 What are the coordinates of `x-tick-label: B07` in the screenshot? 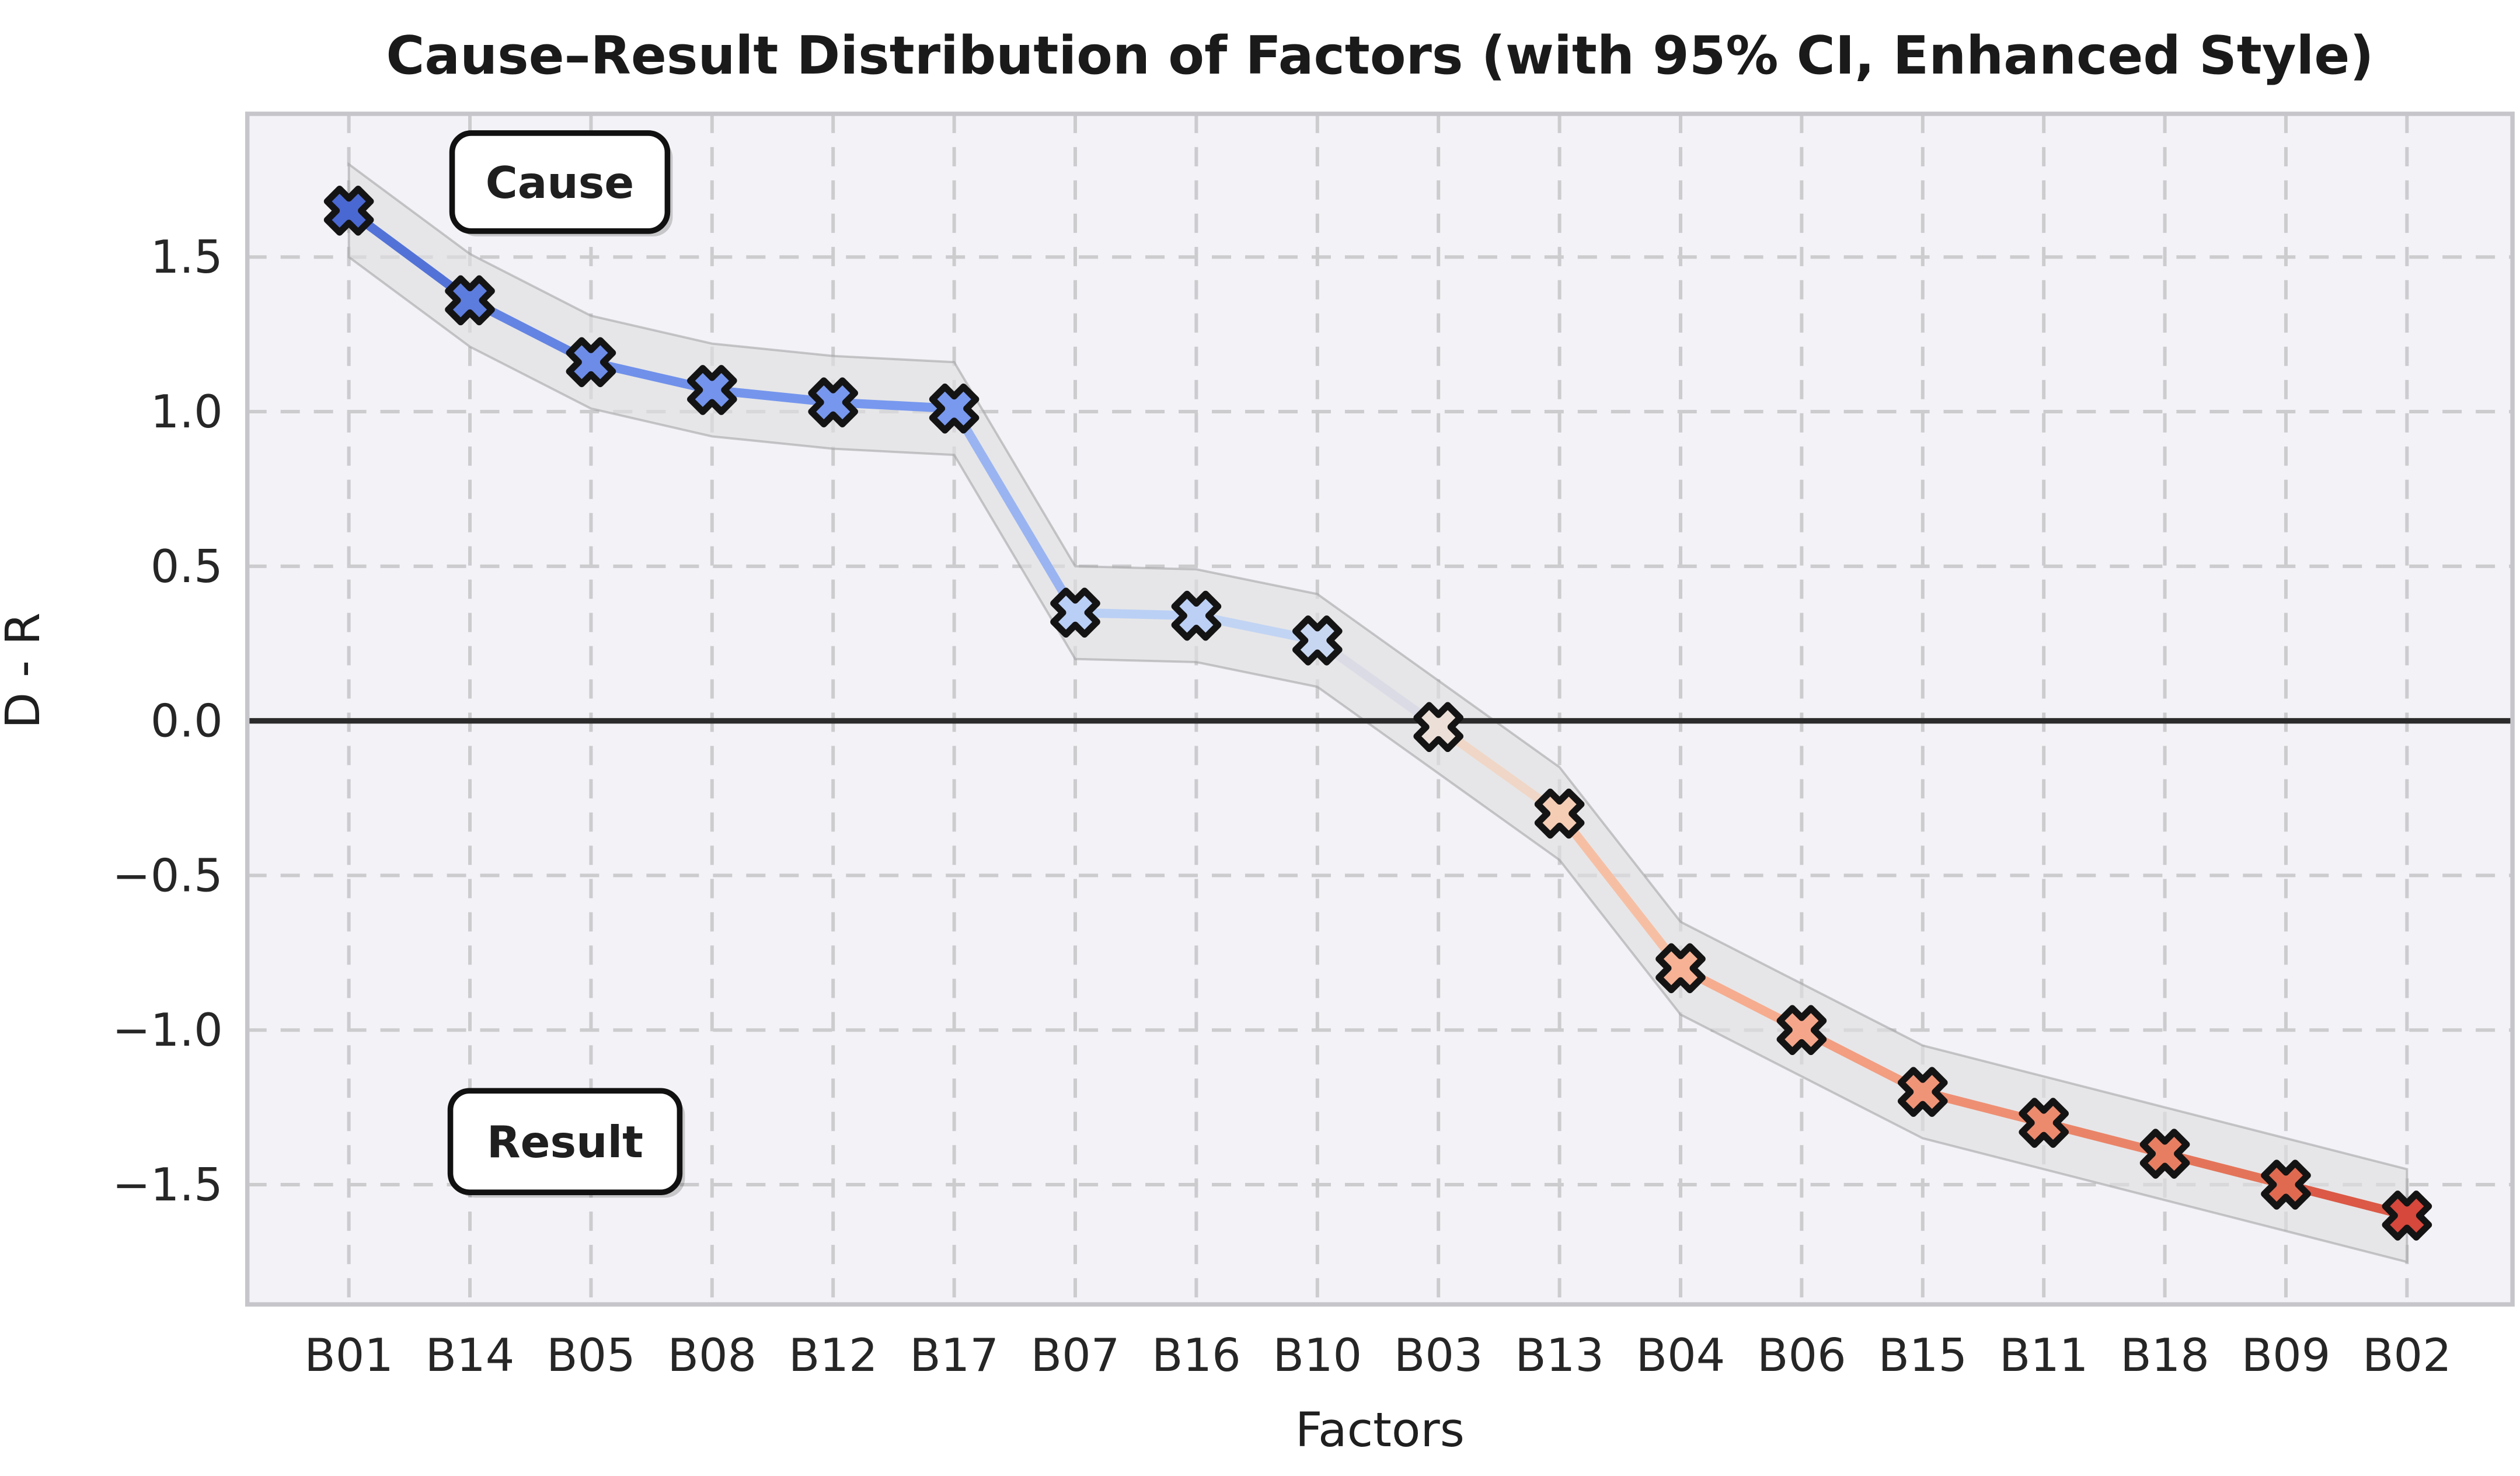 It's located at (1075, 1356).